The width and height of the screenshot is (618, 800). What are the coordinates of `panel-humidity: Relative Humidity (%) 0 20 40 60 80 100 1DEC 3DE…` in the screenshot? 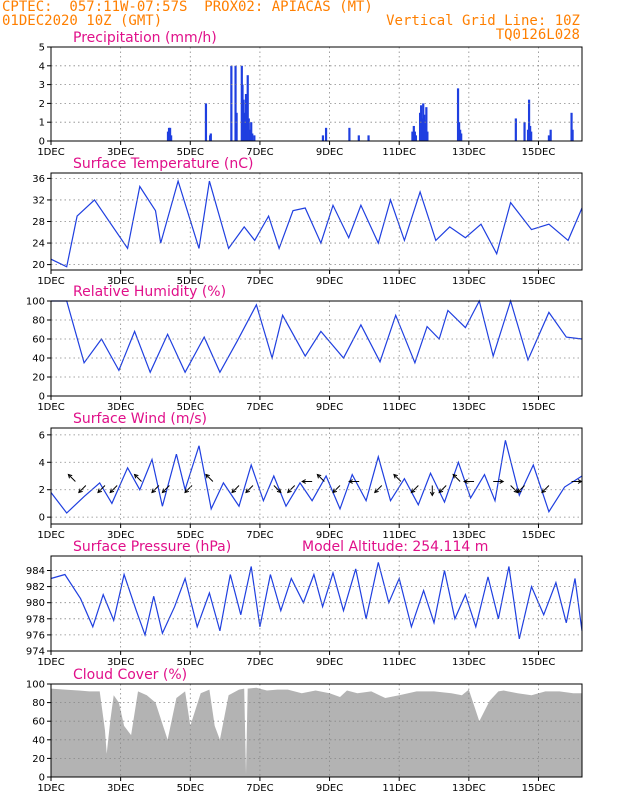 It's located at (304, 348).